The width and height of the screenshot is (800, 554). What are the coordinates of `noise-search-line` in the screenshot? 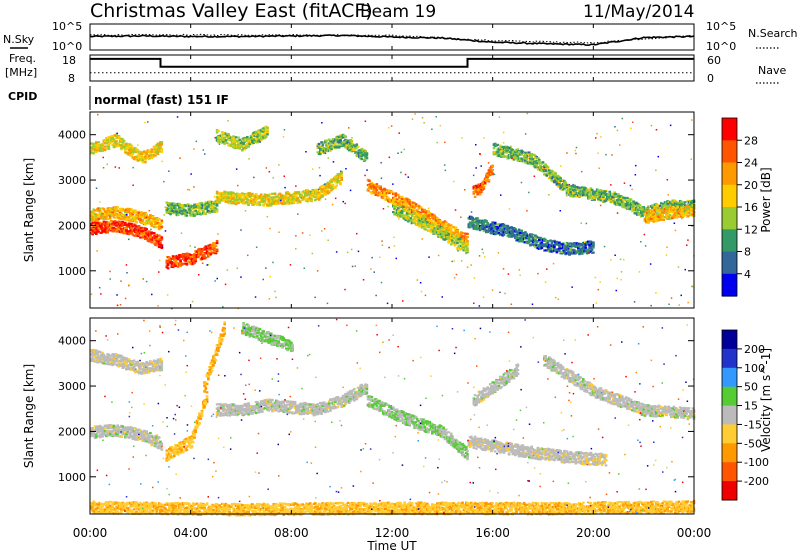 It's located at (390, 38).